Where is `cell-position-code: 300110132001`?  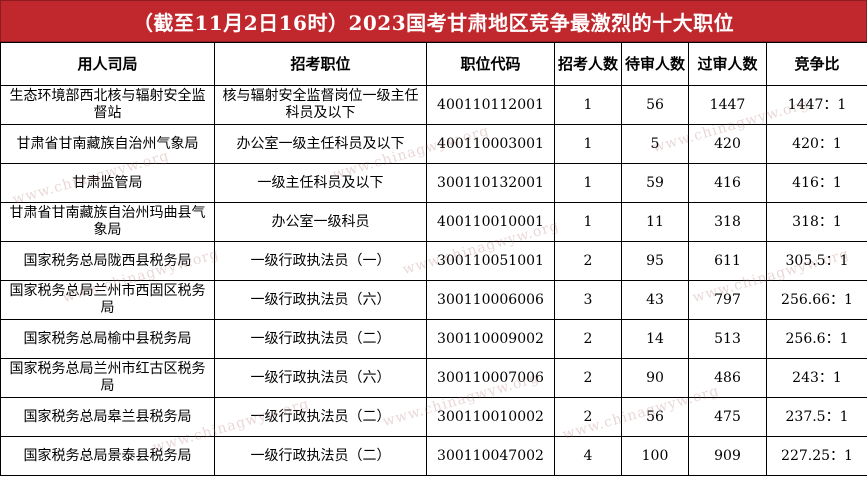 cell-position-code: 300110132001 is located at coordinates (490, 183).